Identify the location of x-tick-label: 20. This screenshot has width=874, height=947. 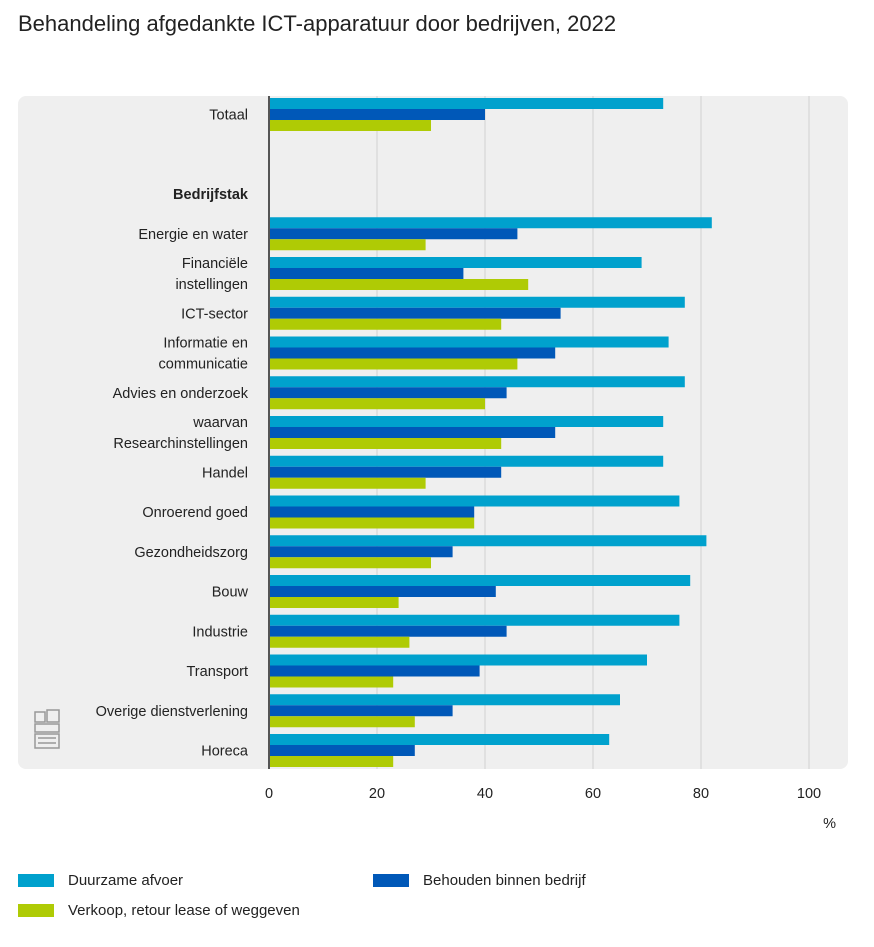
(377, 794).